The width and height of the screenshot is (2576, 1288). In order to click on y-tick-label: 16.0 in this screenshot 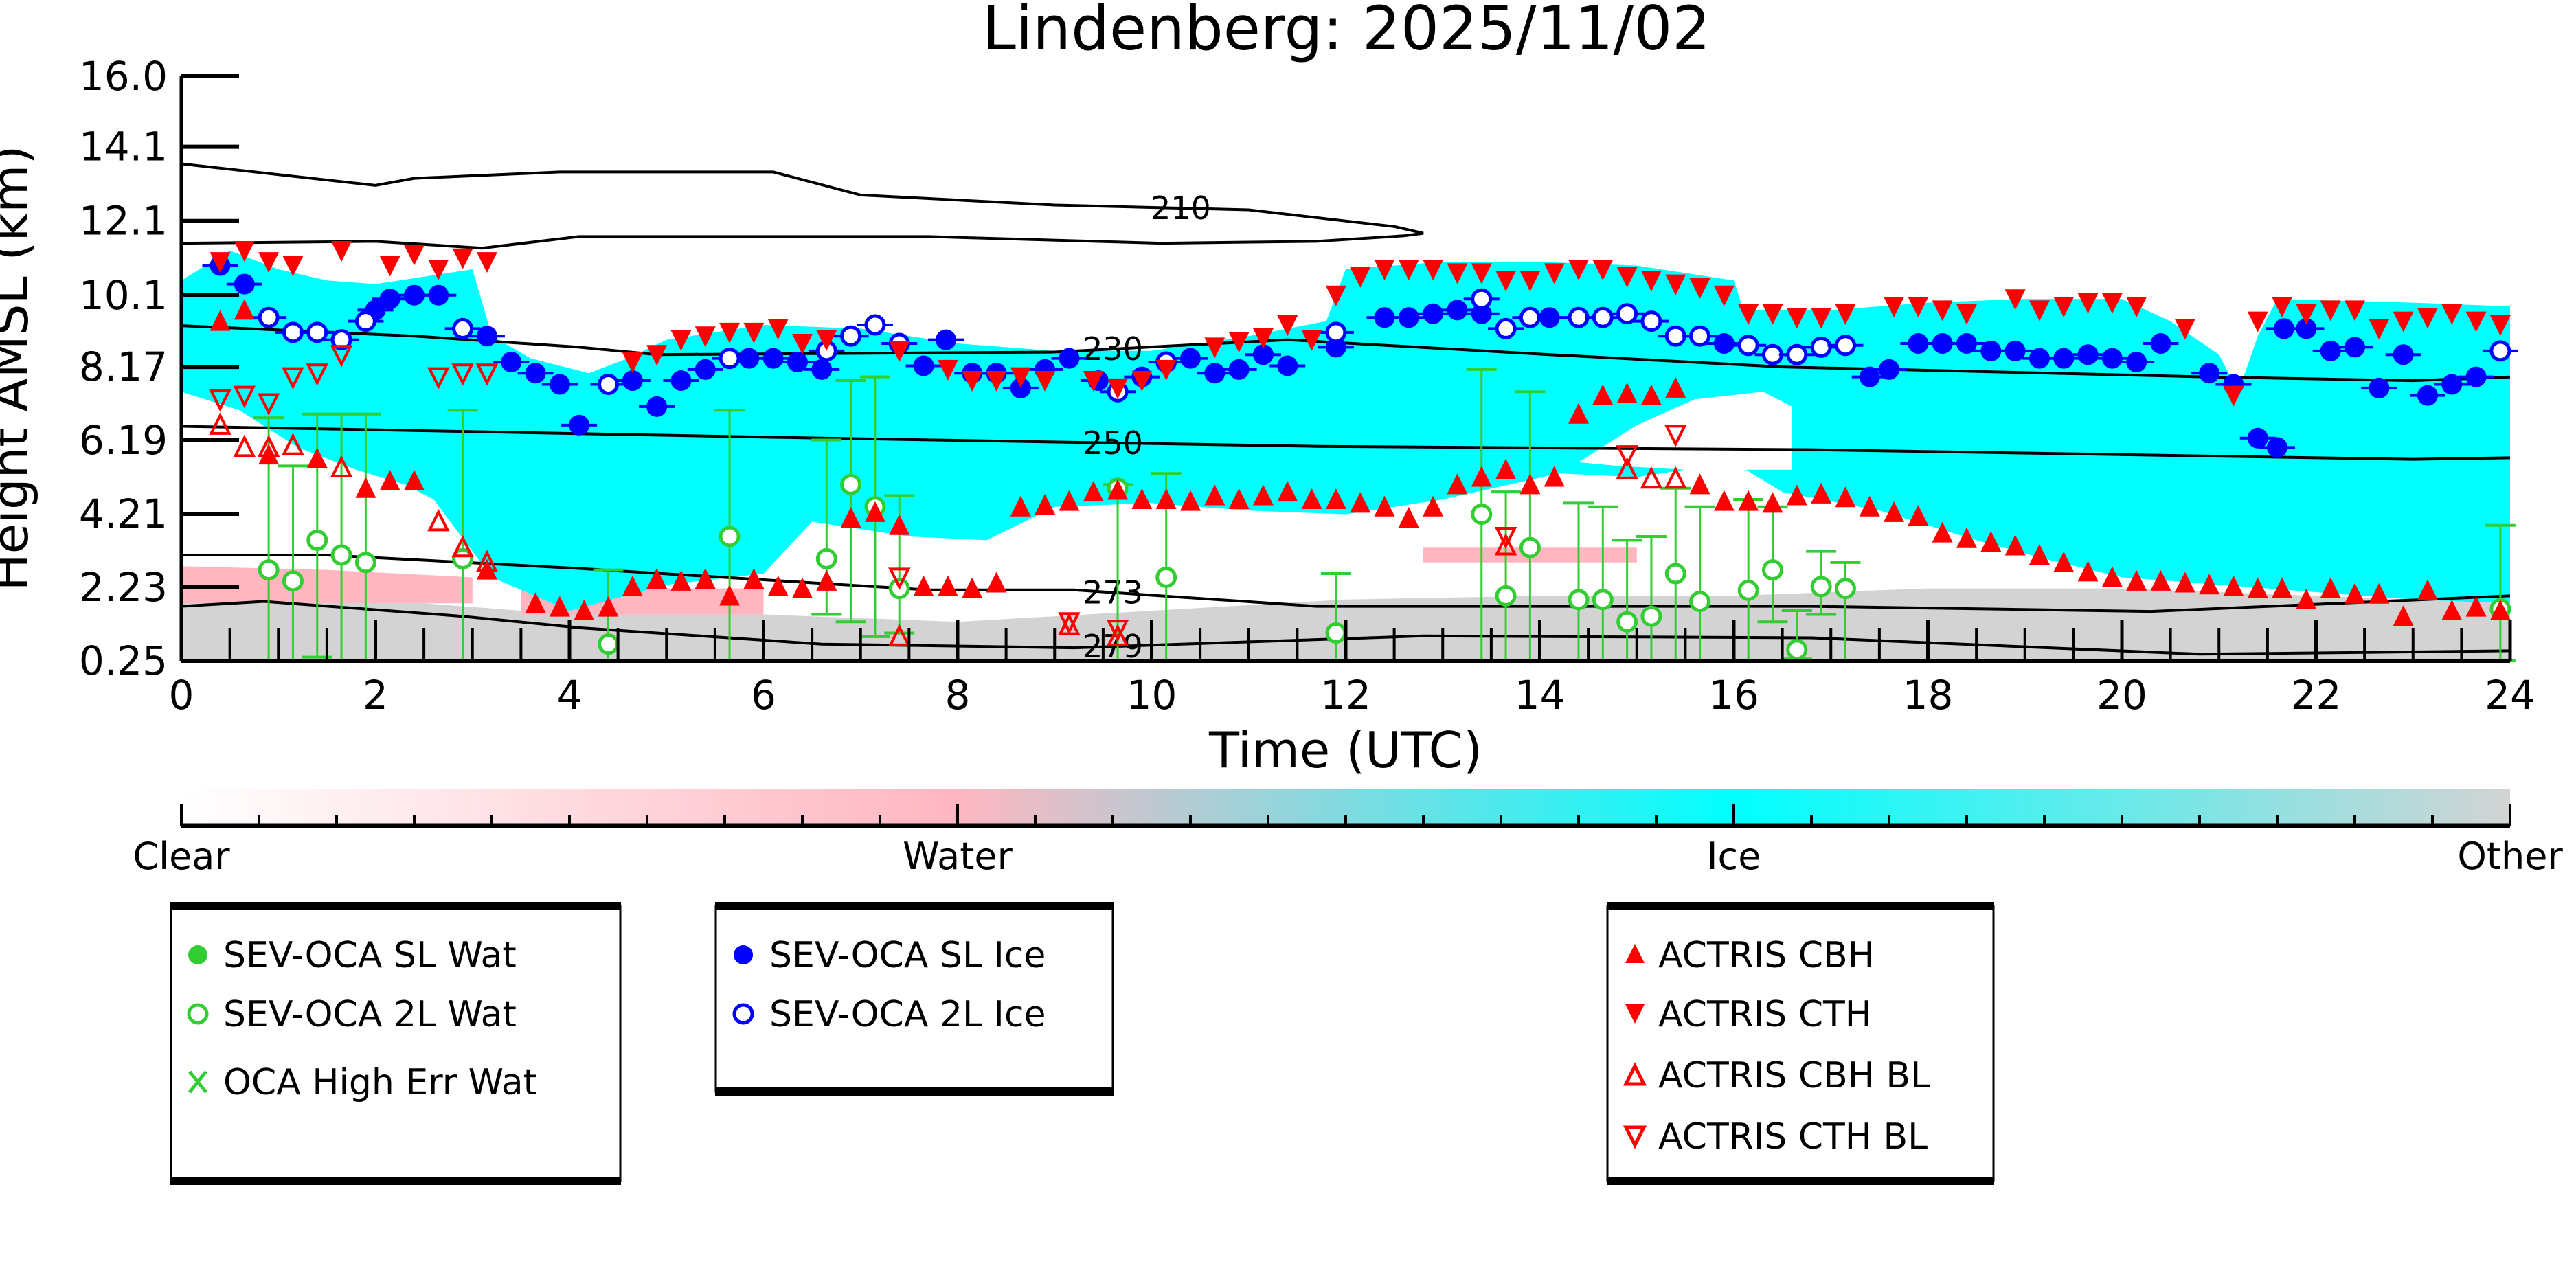, I will do `click(123, 76)`.